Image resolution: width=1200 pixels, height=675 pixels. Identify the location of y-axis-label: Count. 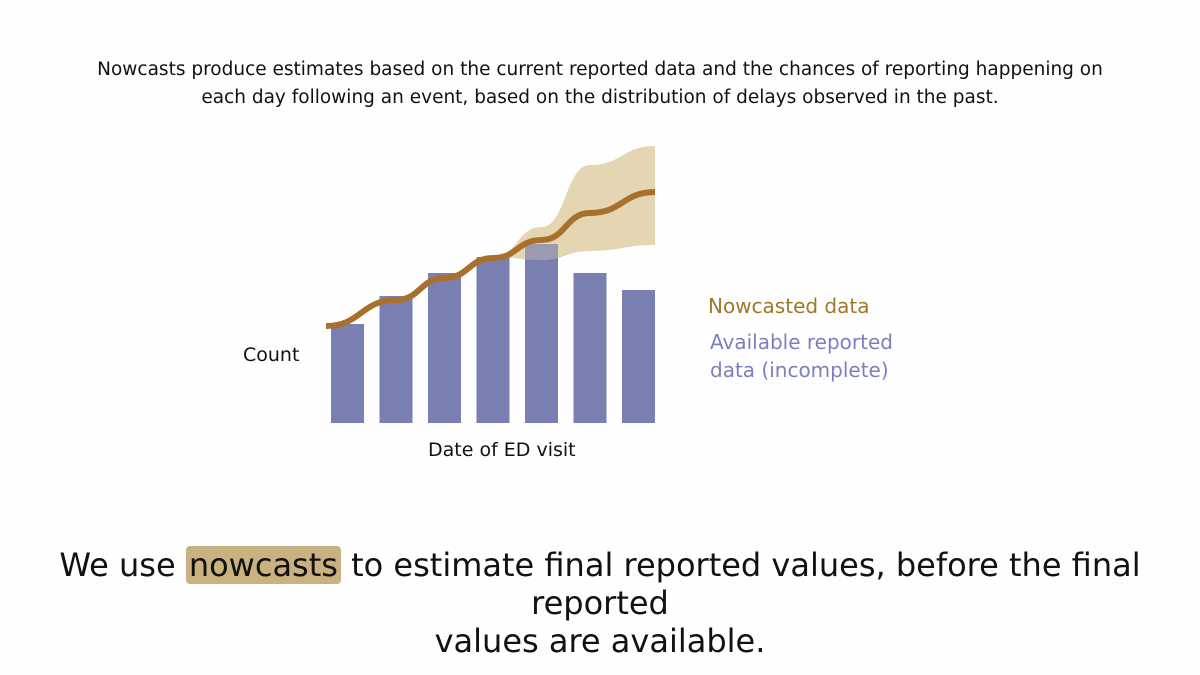
(271, 355).